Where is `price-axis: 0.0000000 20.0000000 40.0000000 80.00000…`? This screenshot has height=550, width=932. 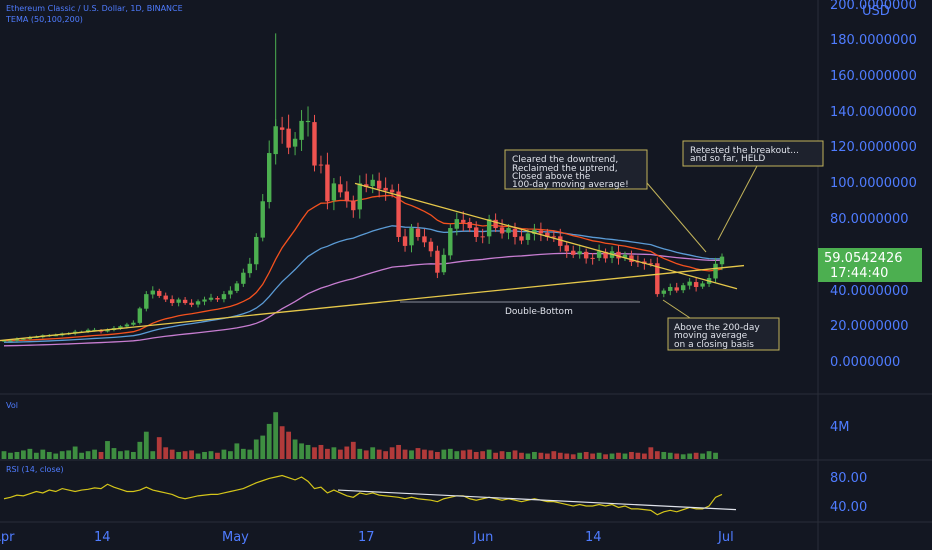 price-axis: 0.0000000 20.0000000 40.0000000 80.00000… is located at coordinates (873, 185).